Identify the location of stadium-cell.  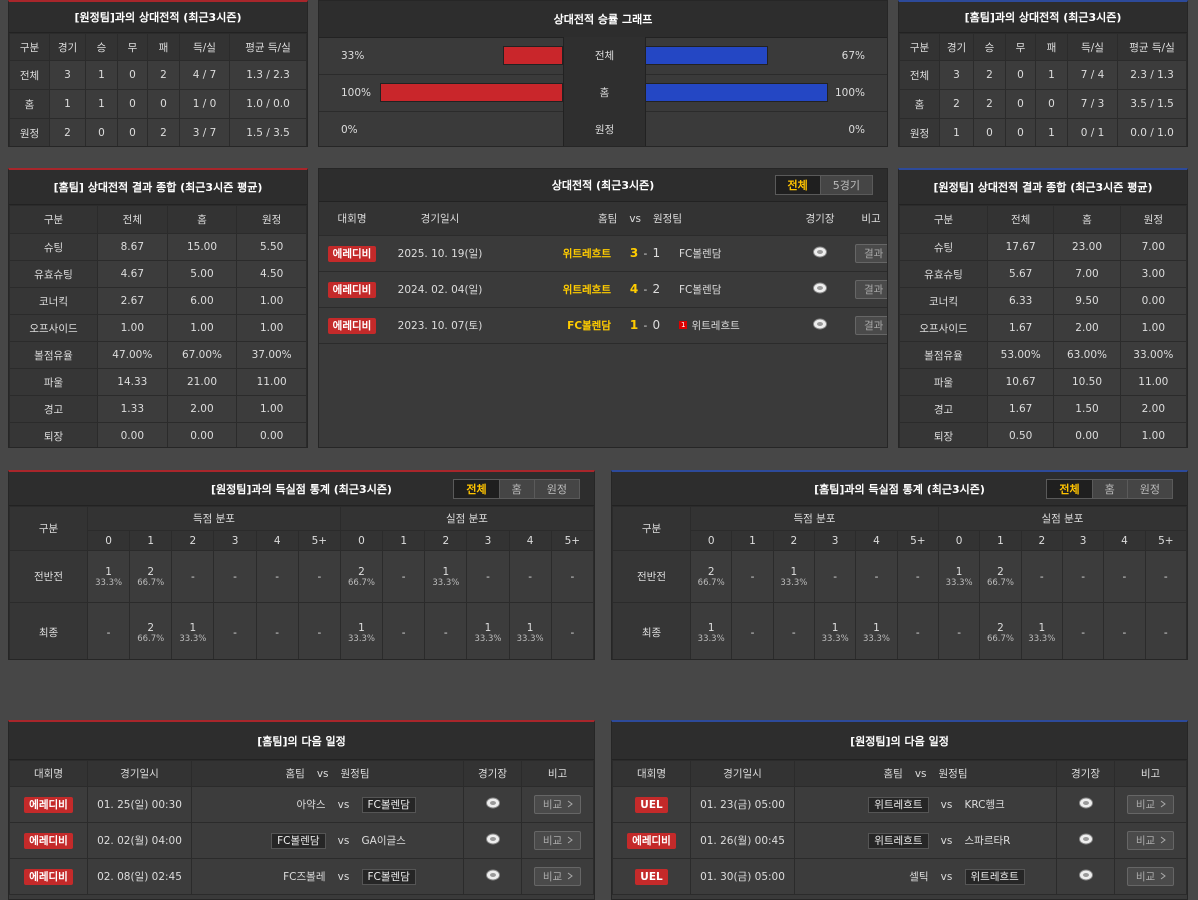
(820, 289).